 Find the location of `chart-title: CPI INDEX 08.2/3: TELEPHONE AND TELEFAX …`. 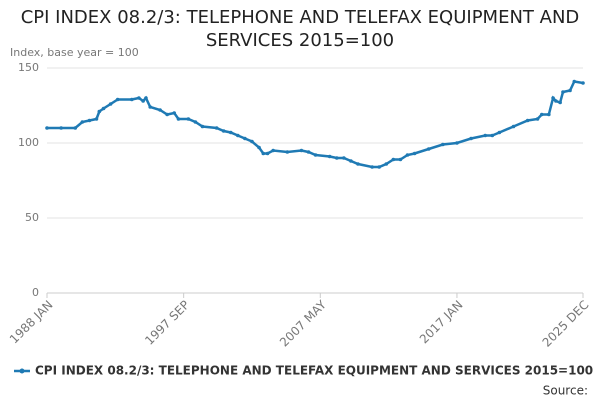

chart-title: CPI INDEX 08.2/3: TELEPHONE AND TELEFAX … is located at coordinates (300, 29).